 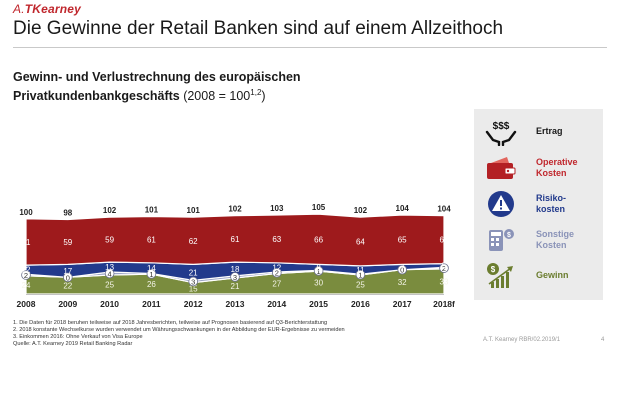 What do you see at coordinates (276, 304) in the screenshot?
I see `x-tick-label: 2014` at bounding box center [276, 304].